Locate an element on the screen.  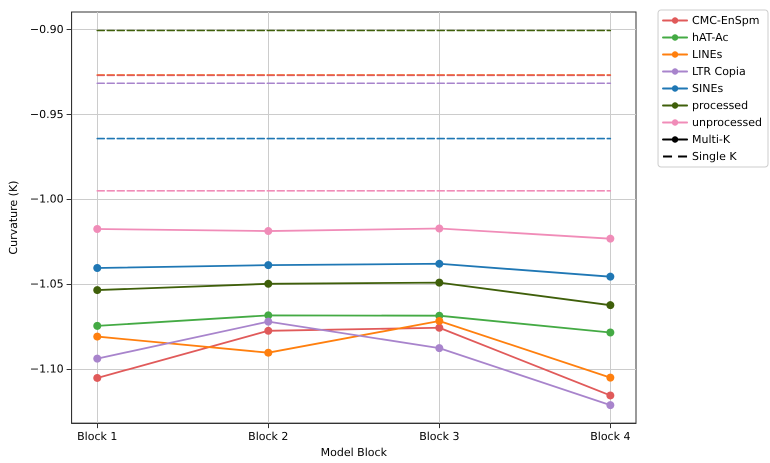
x-tick-label: Block 4 is located at coordinates (610, 437).